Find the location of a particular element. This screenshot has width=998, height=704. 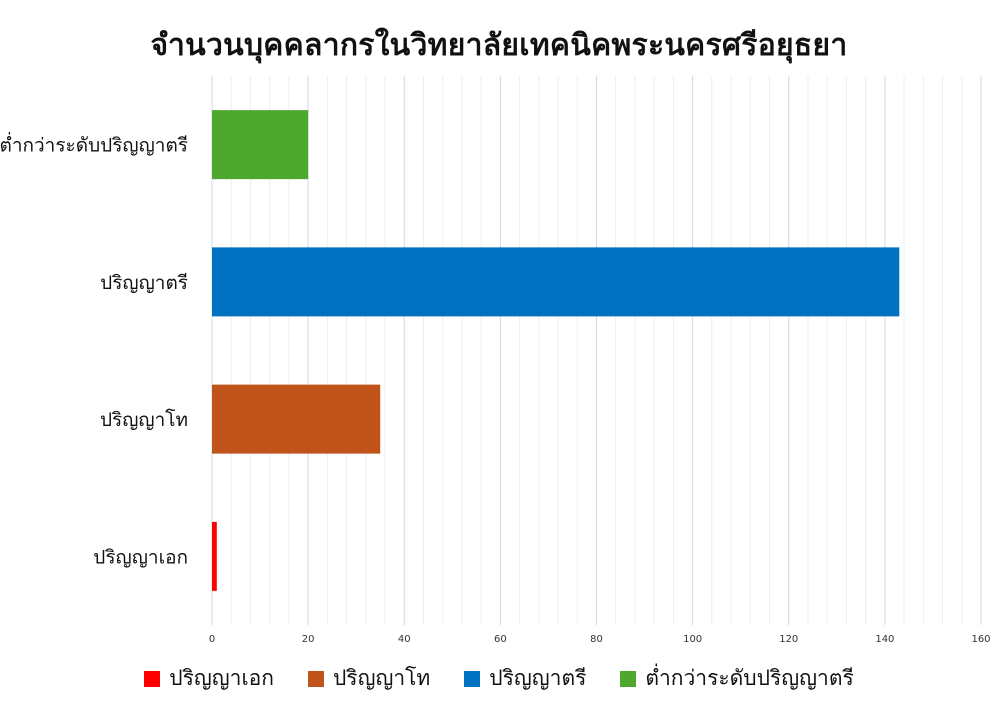

legend-item: ปริญญาเอก is located at coordinates (209, 678).